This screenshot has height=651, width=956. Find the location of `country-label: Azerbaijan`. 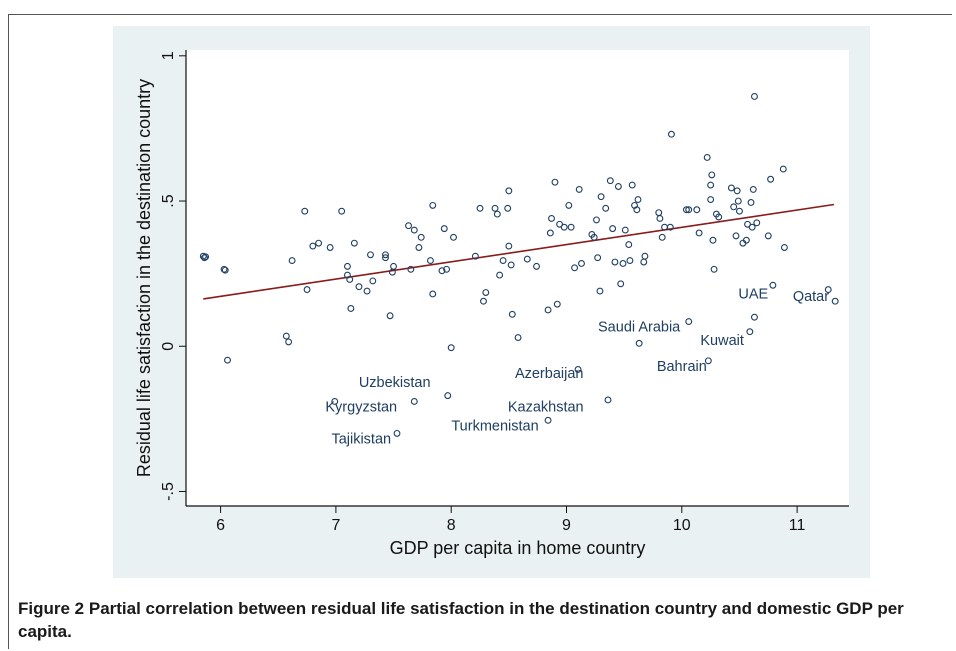

country-label: Azerbaijan is located at coordinates (549, 374).